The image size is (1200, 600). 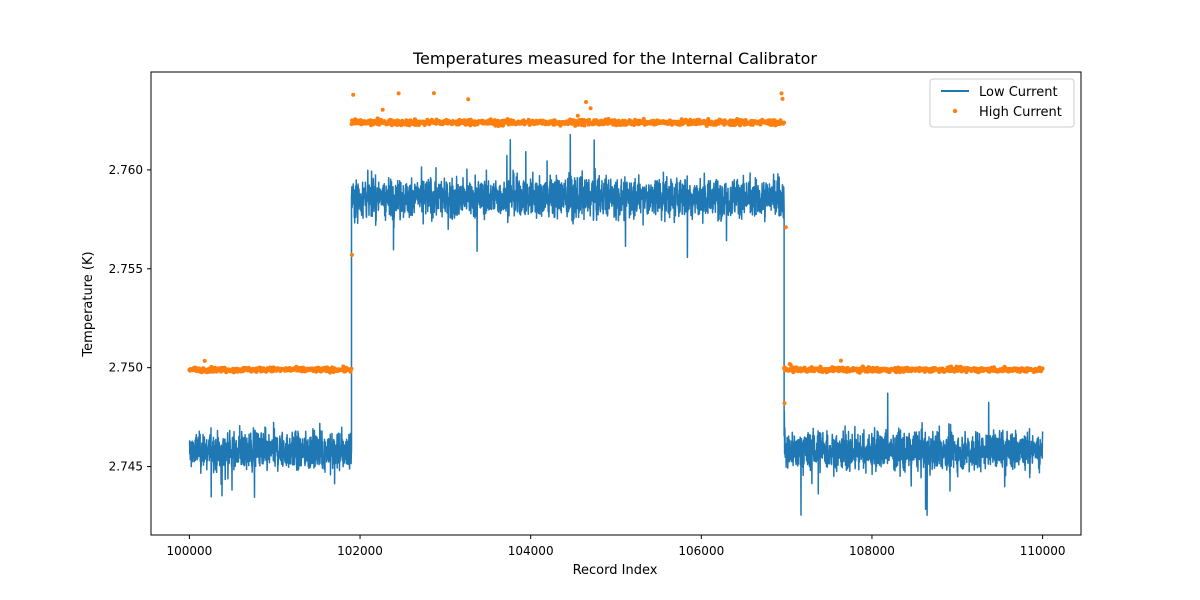 What do you see at coordinates (126, 269) in the screenshot?
I see `y-tick-label: 2.755` at bounding box center [126, 269].